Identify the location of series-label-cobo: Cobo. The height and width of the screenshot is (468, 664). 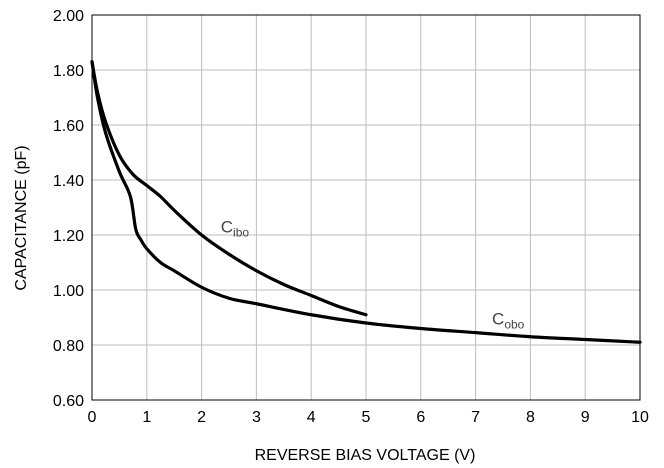
(508, 320).